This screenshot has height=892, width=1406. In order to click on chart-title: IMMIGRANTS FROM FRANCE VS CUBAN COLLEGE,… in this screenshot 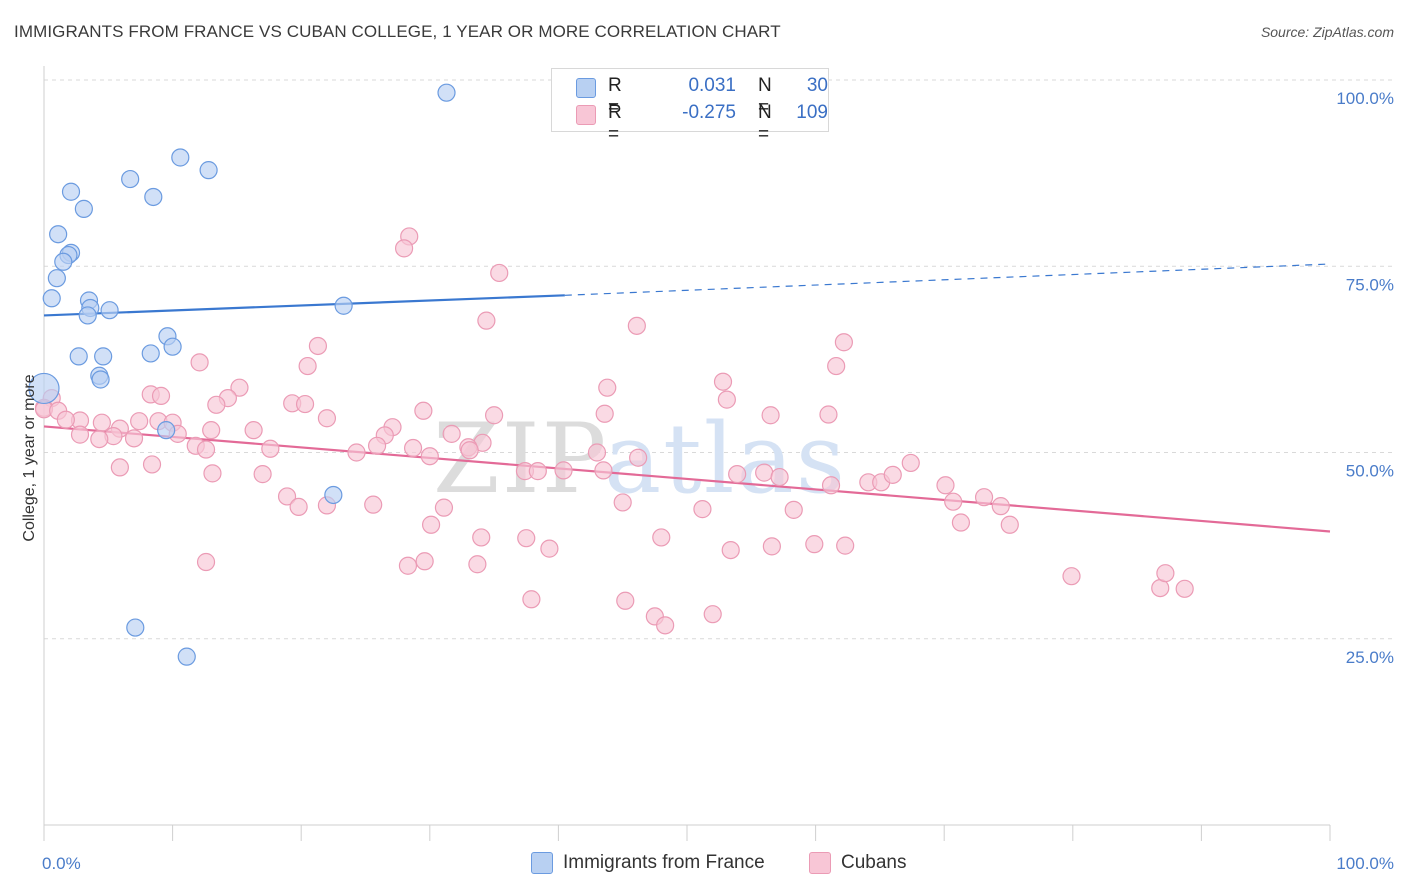, I will do `click(397, 31)`.